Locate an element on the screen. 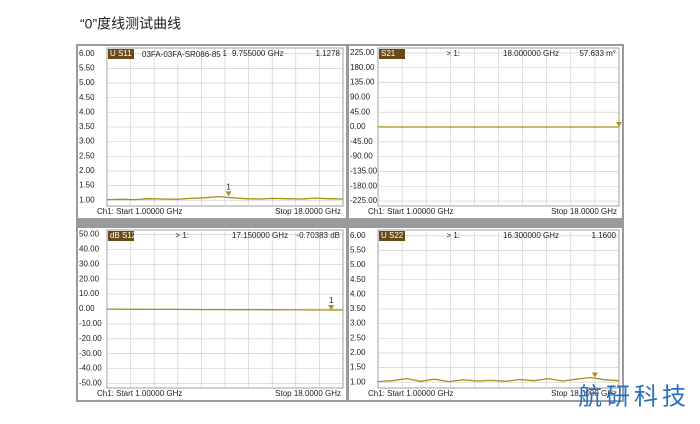 The height and width of the screenshot is (424, 700). trace-label: U S22 is located at coordinates (392, 235).